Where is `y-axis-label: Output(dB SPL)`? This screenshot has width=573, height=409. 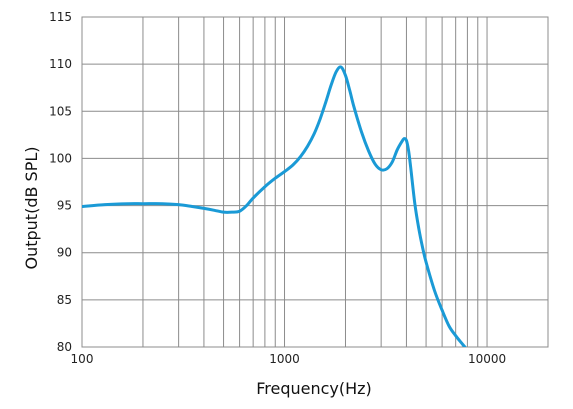
y-axis-label: Output(dB SPL) is located at coordinates (31, 208).